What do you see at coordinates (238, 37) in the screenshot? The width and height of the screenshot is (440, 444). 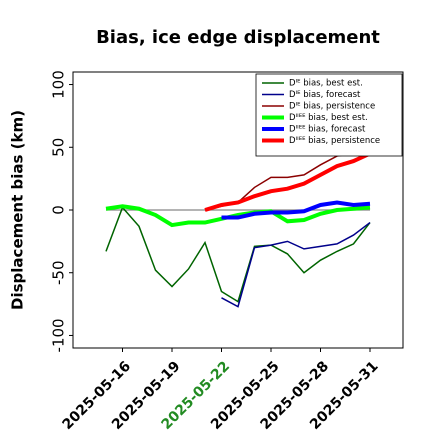 I see `chart-title: Bias, ice edge displacement` at bounding box center [238, 37].